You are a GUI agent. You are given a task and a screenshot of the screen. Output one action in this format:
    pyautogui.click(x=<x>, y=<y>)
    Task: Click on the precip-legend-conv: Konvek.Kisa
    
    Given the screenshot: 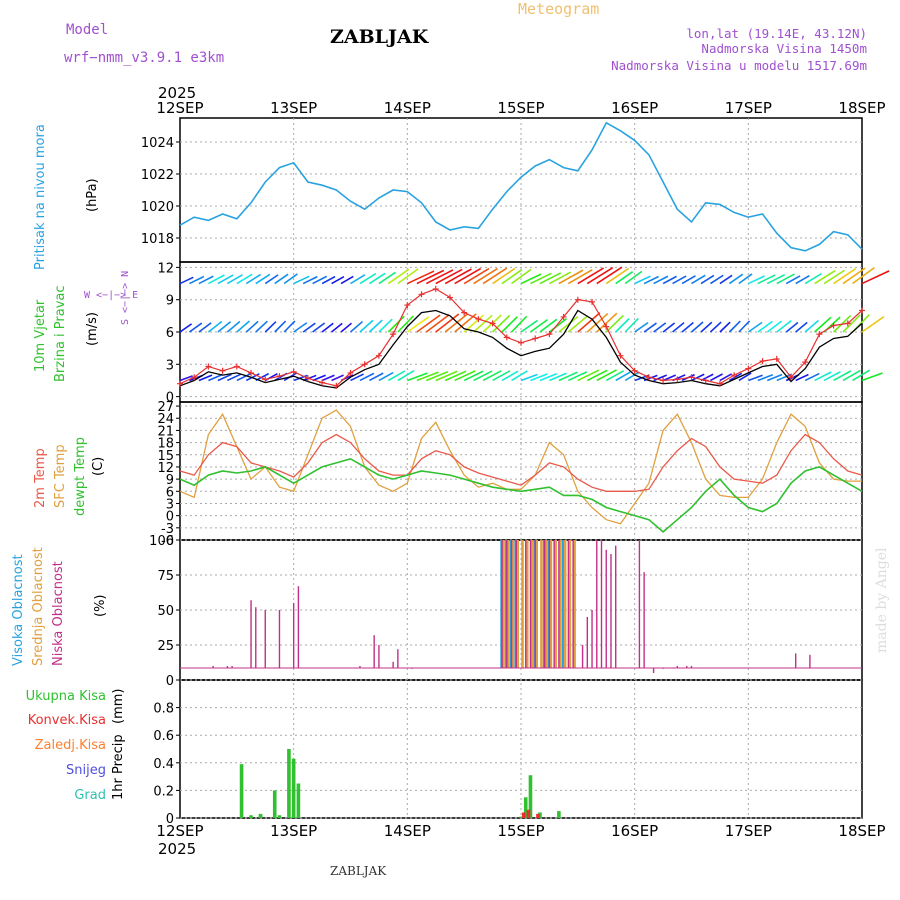 What is the action you would take?
    pyautogui.click(x=67, y=720)
    